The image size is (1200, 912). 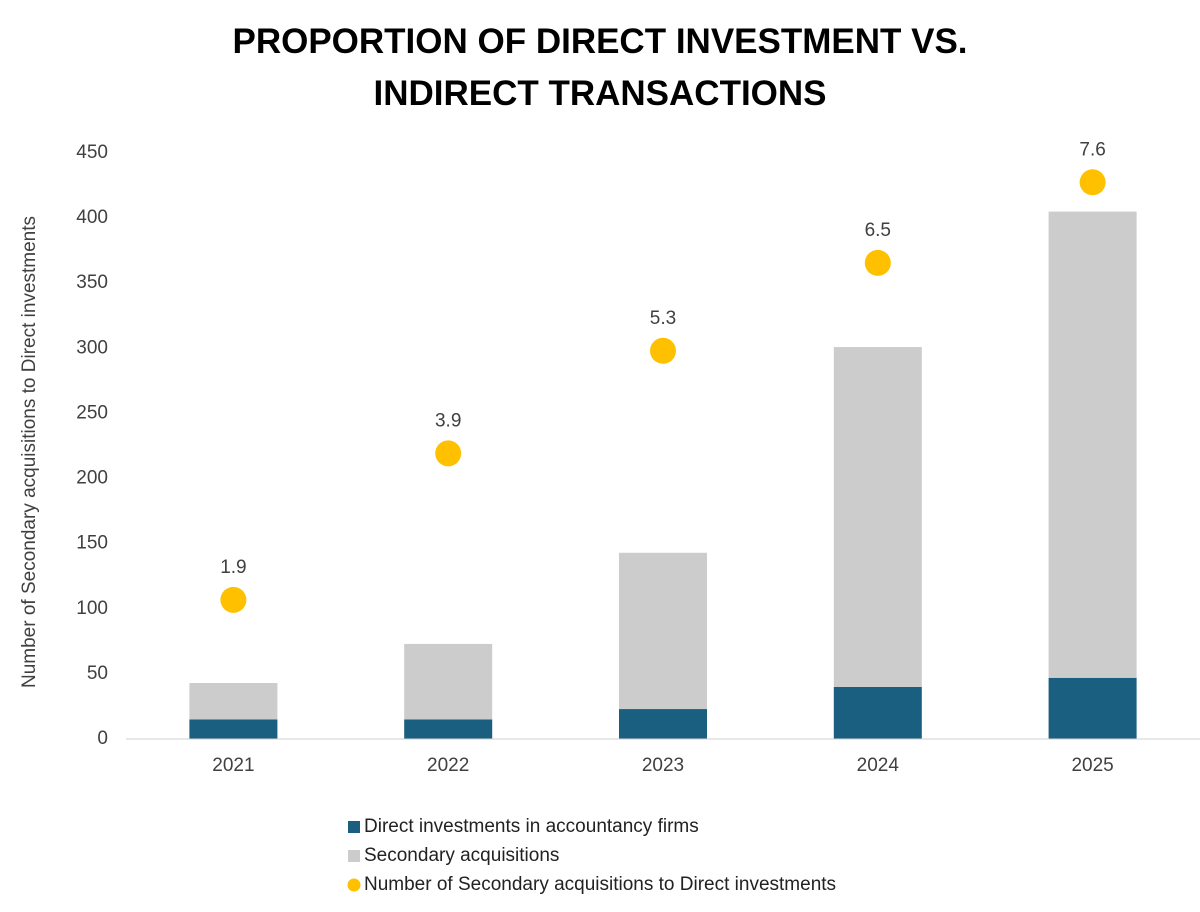 What do you see at coordinates (461, 855) in the screenshot?
I see `legend-label: Secondary acquisitions` at bounding box center [461, 855].